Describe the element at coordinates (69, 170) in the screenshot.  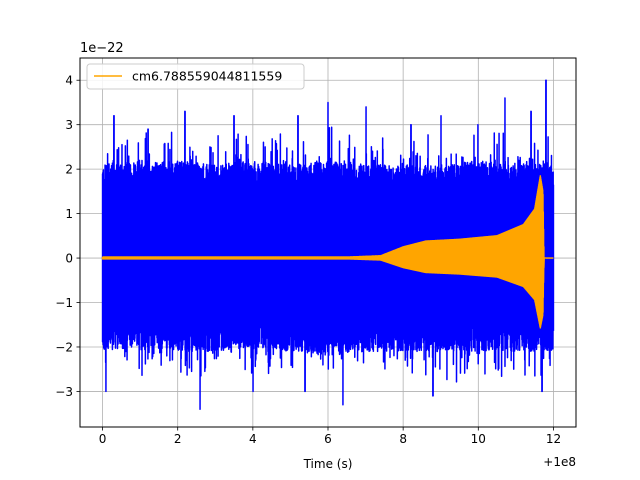
I see `y-tick-label: 2` at that location.